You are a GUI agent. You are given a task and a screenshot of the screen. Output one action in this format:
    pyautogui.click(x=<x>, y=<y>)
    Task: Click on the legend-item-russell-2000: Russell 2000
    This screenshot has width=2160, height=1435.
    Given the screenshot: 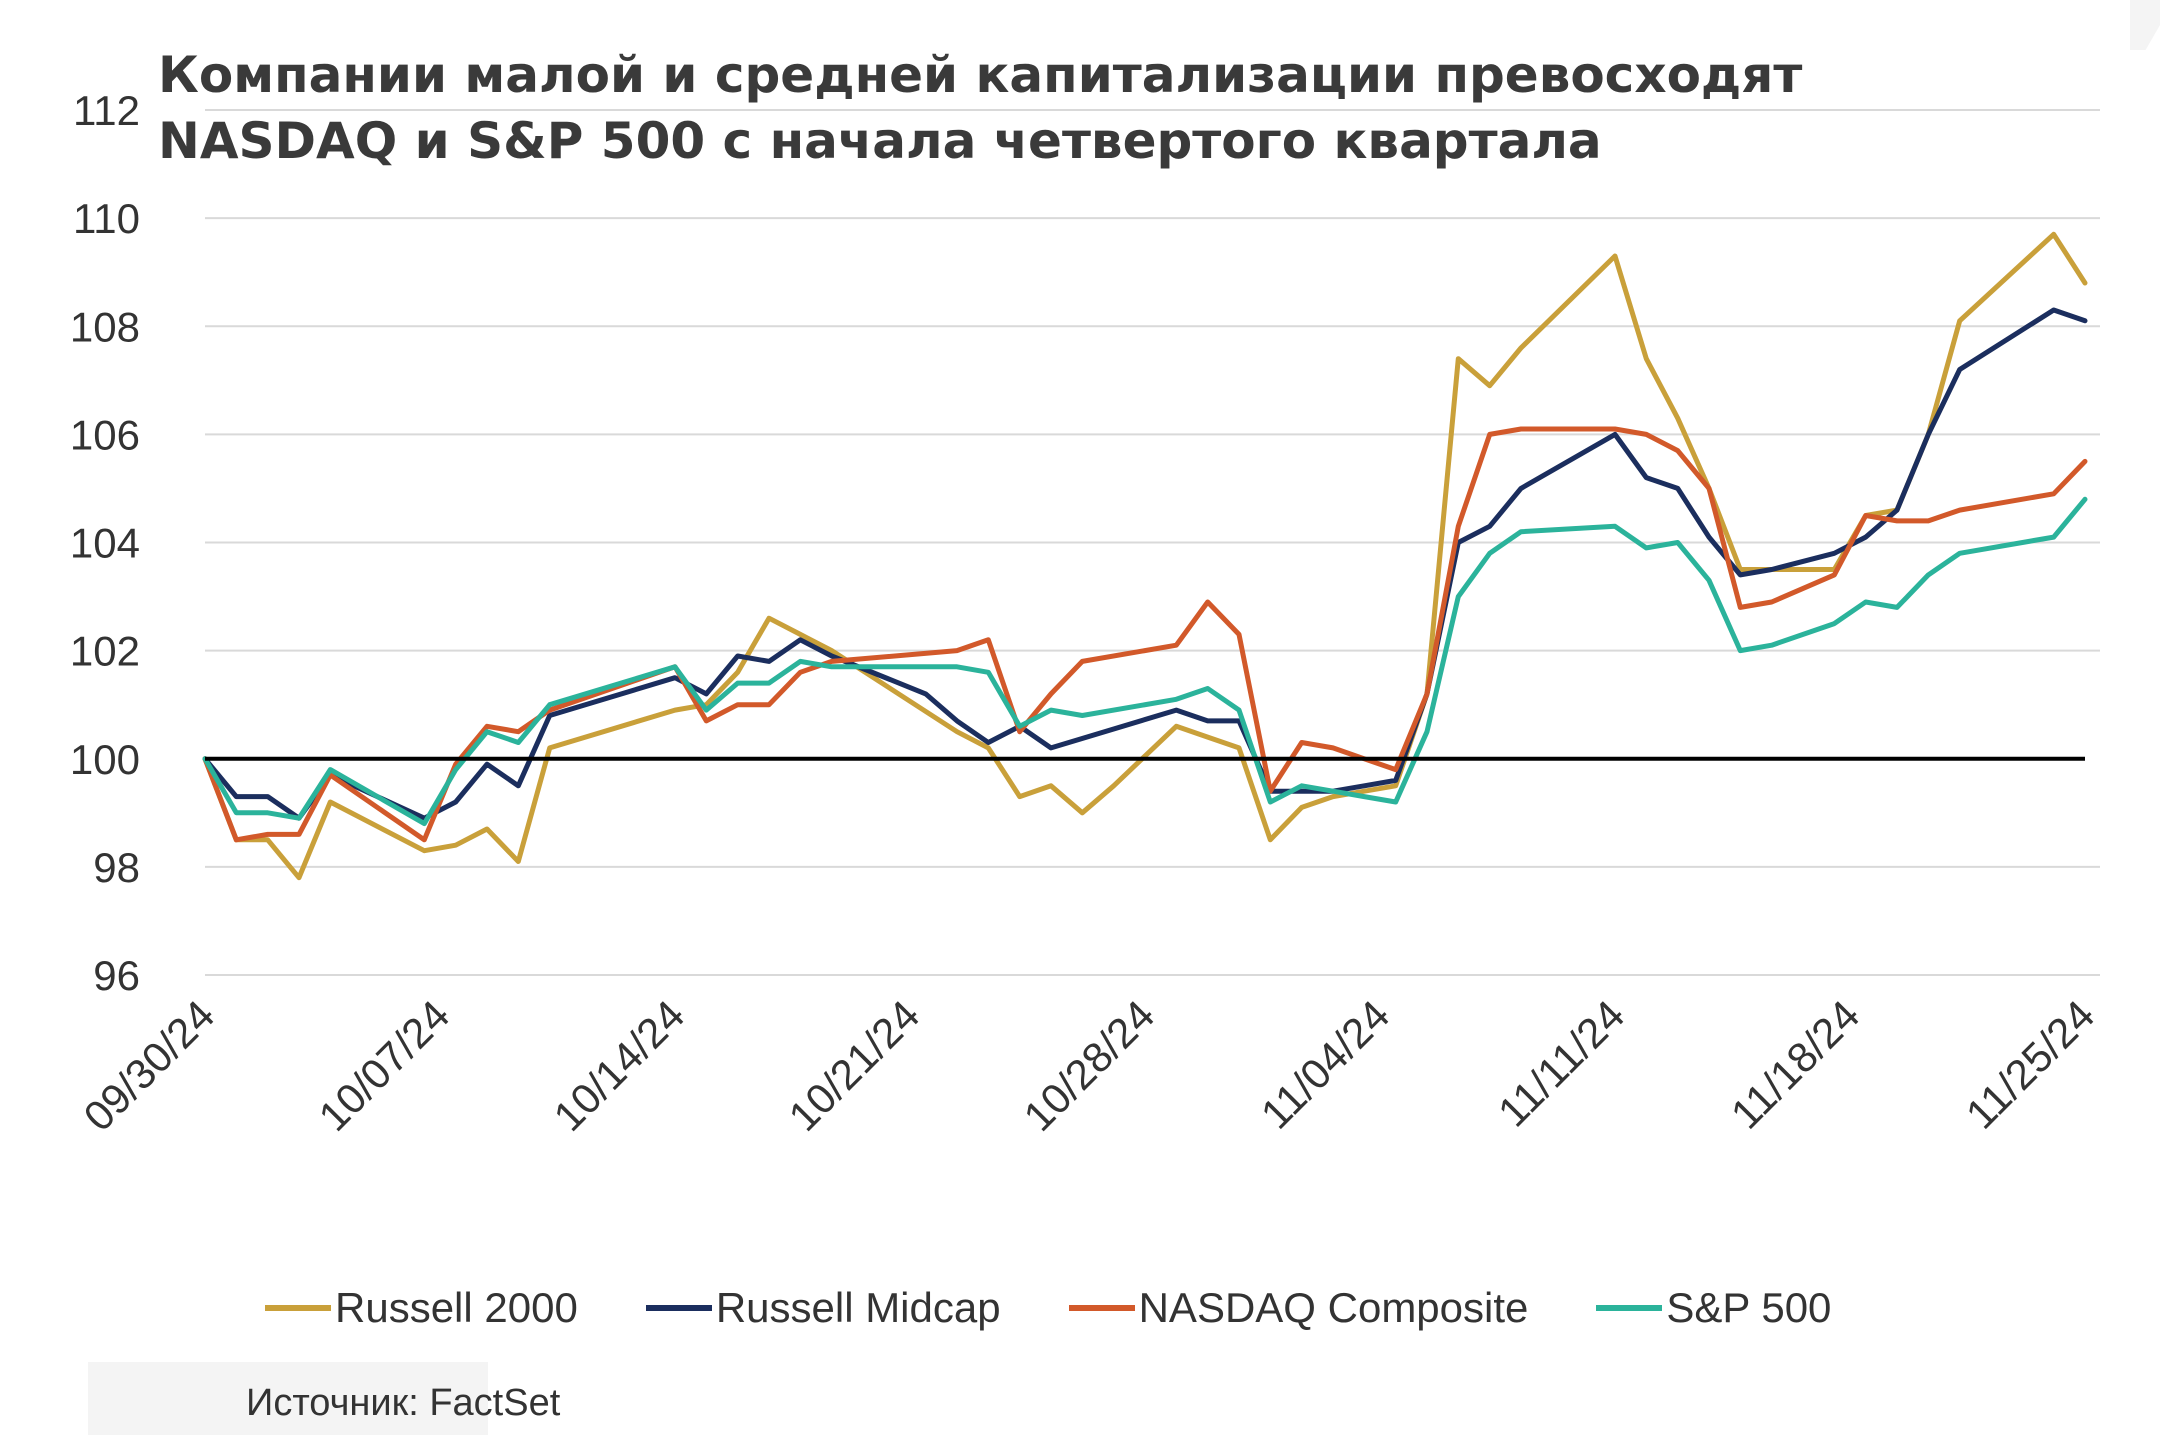 What is the action you would take?
    pyautogui.click(x=421, y=1308)
    